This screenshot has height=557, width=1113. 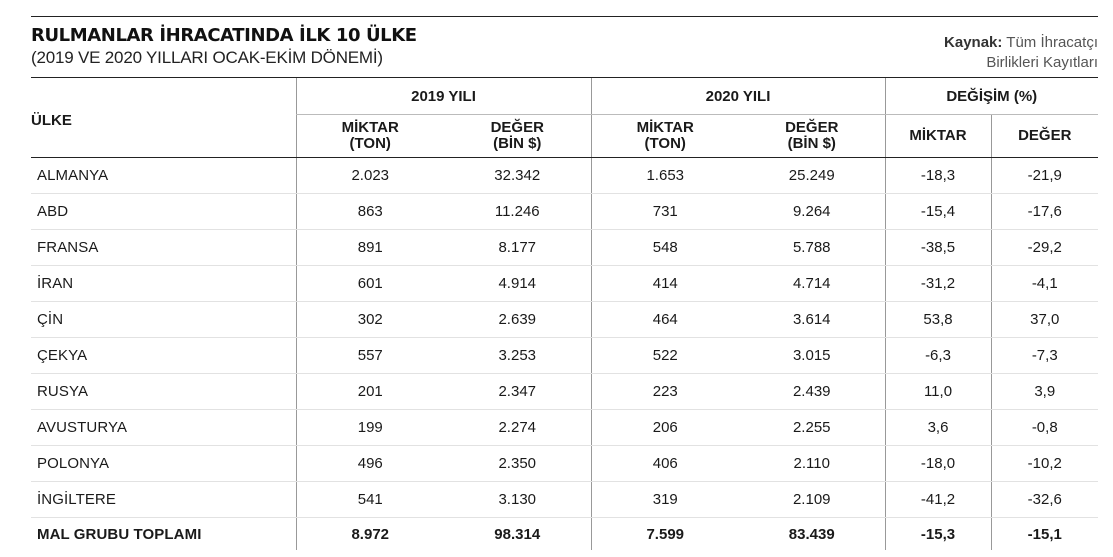 I want to click on val-2020-cell: 3.614, so click(x=812, y=319).